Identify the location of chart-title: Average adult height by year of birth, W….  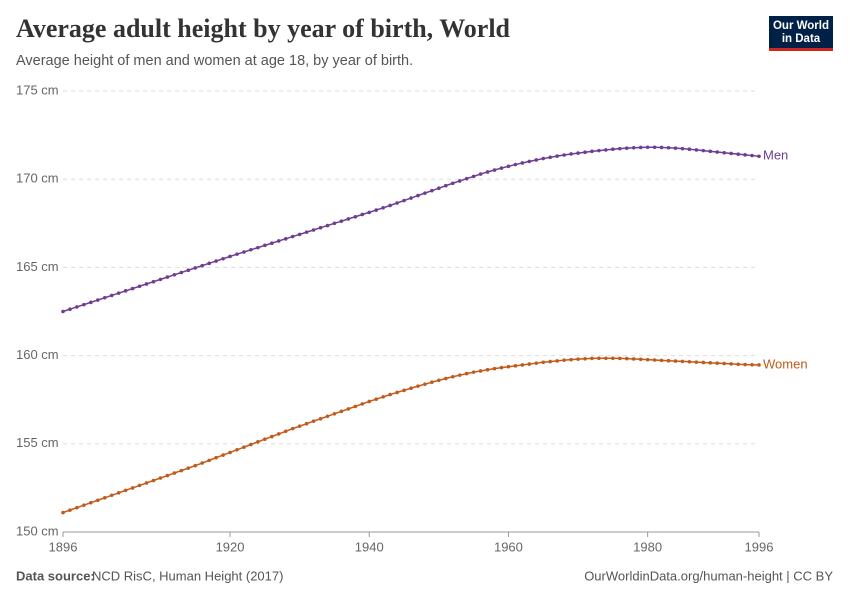
(263, 28).